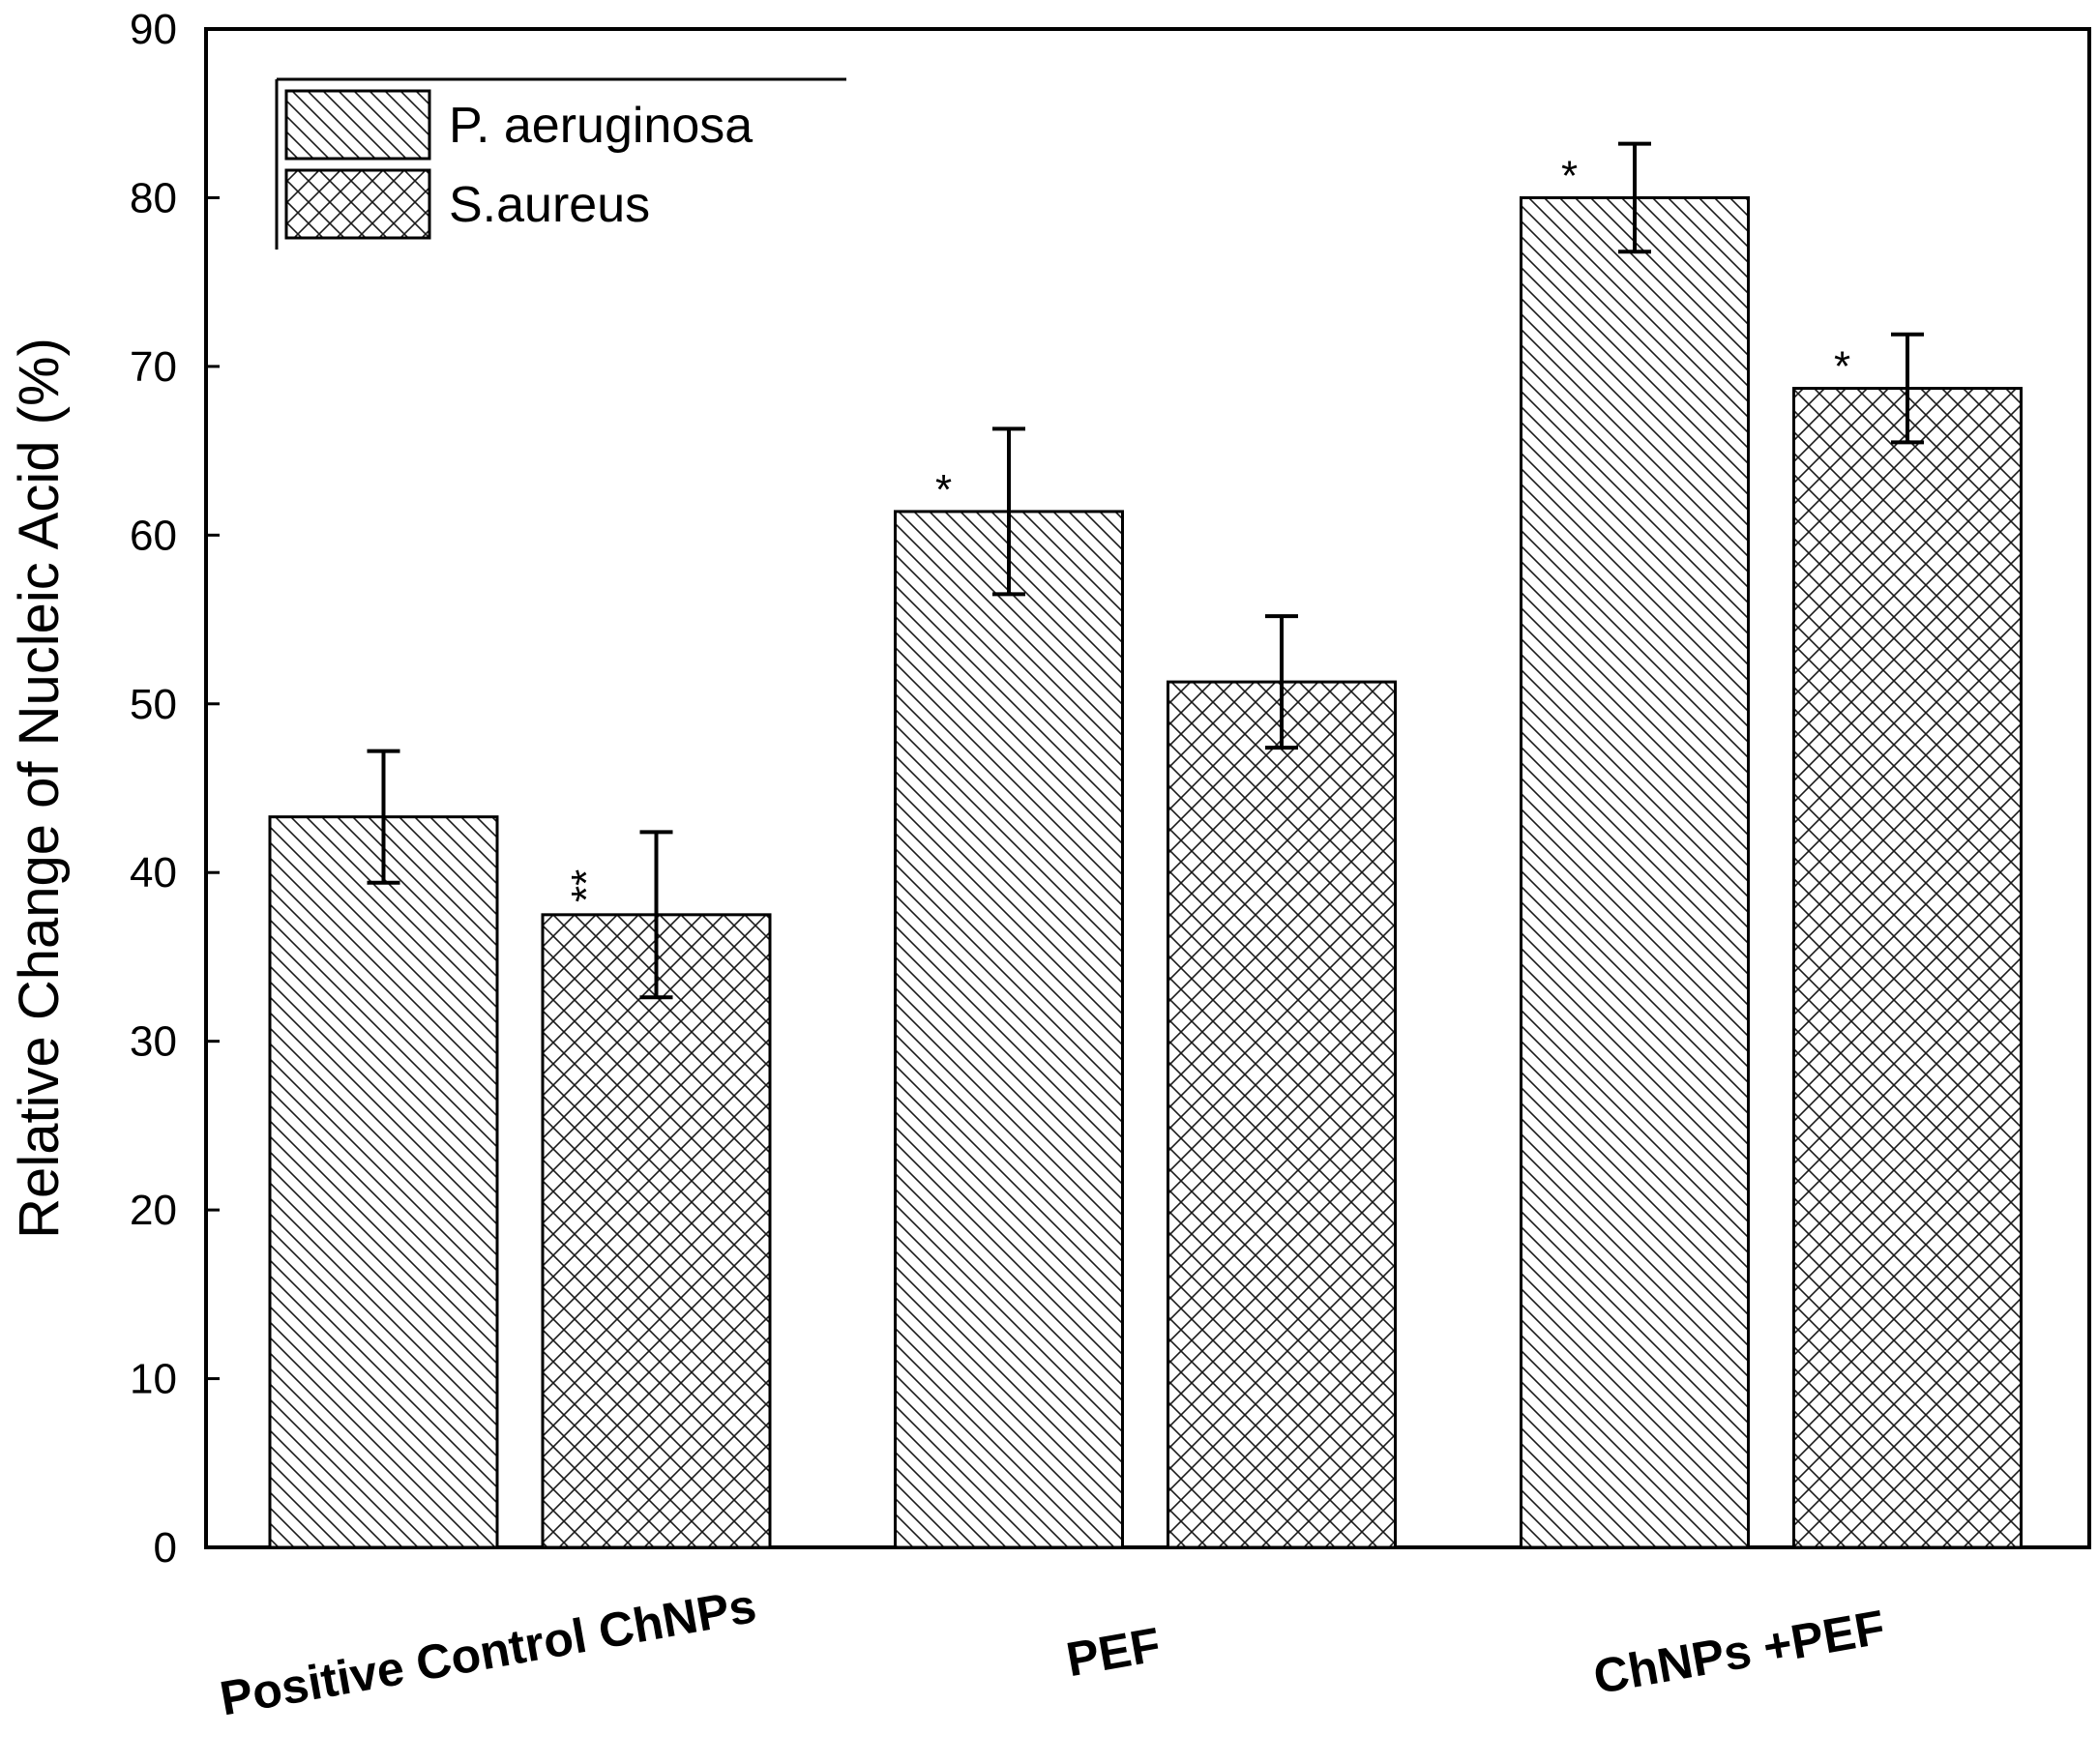  What do you see at coordinates (153, 1042) in the screenshot?
I see `y-tick-label: 30` at bounding box center [153, 1042].